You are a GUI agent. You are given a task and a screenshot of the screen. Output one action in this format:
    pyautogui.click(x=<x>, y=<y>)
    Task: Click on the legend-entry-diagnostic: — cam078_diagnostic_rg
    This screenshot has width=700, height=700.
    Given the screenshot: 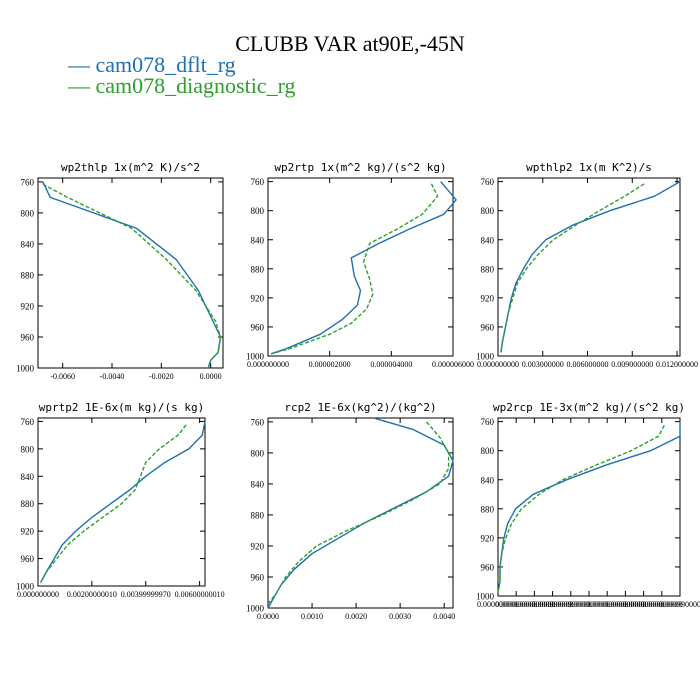 What is the action you would take?
    pyautogui.click(x=182, y=85)
    